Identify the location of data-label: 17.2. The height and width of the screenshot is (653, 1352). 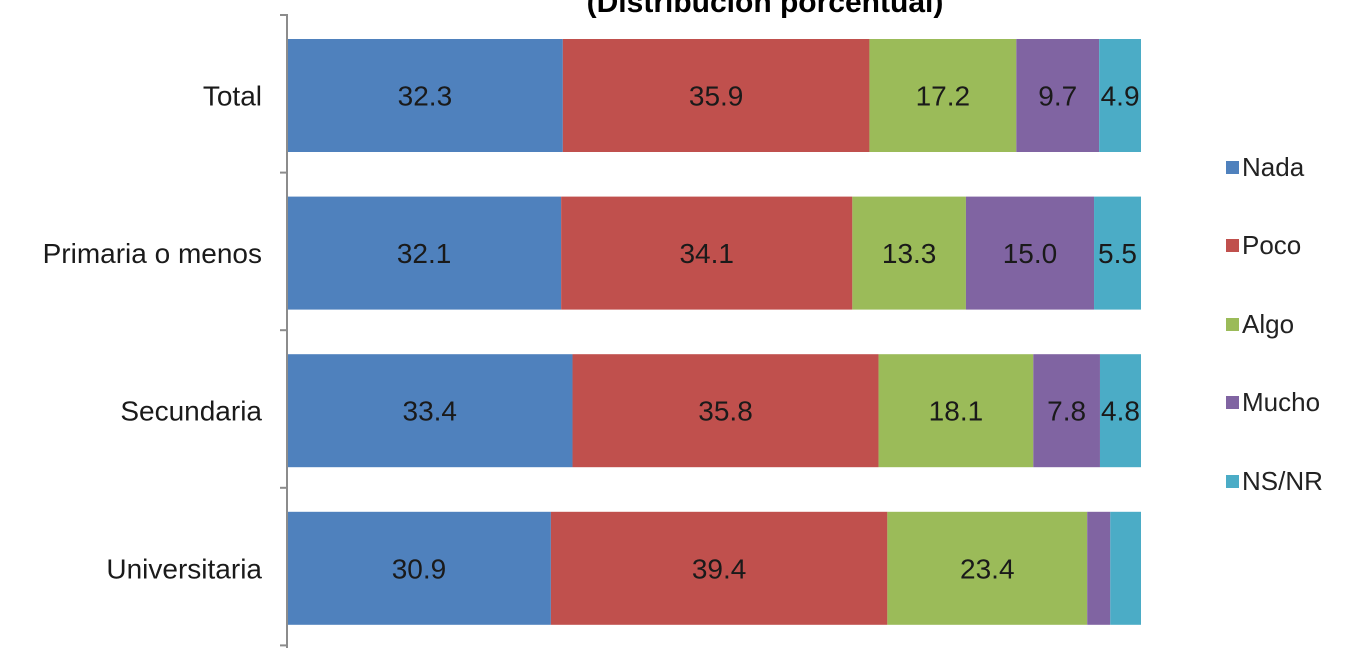
(943, 96).